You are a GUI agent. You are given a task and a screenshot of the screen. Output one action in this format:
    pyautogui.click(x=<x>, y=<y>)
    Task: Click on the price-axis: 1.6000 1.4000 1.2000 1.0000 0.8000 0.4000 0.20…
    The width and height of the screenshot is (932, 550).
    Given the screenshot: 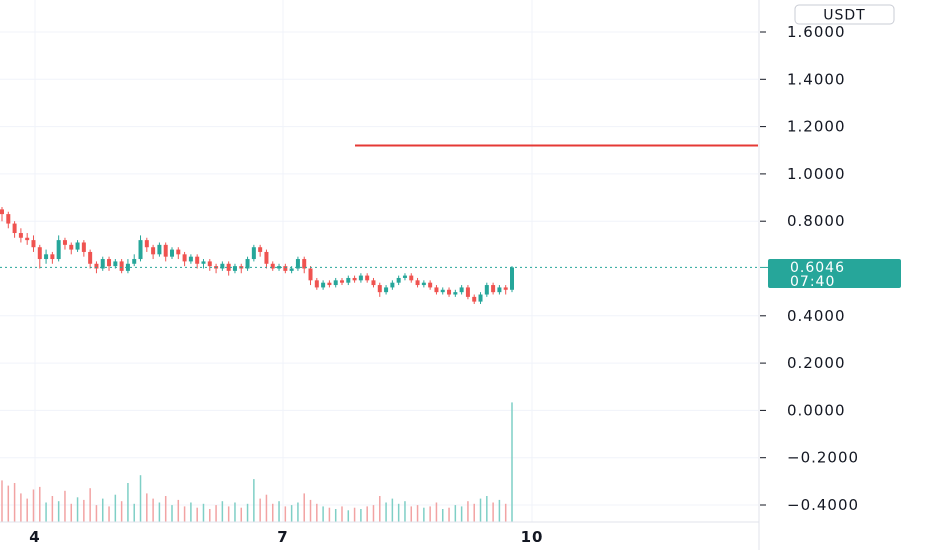 What is the action you would take?
    pyautogui.click(x=809, y=268)
    